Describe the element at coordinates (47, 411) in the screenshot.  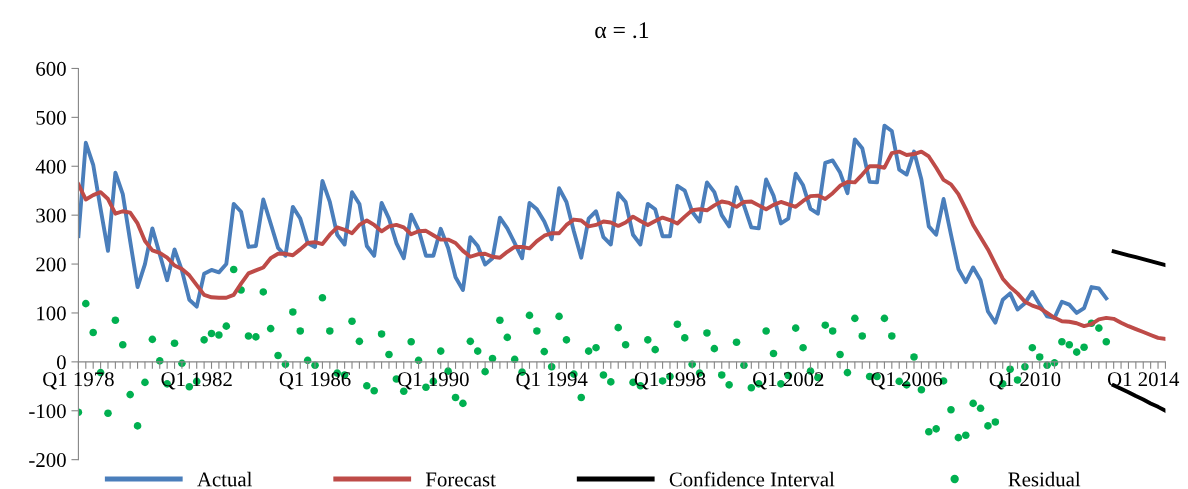
I see `y-tick-label: -100` at that location.